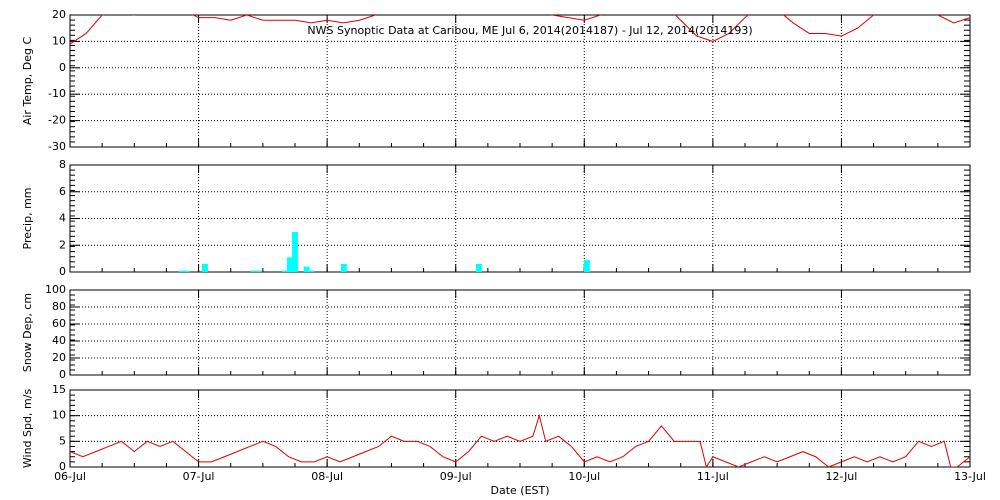 The image size is (1000, 500). I want to click on y-axis-label: Precip, mm, so click(27, 219).